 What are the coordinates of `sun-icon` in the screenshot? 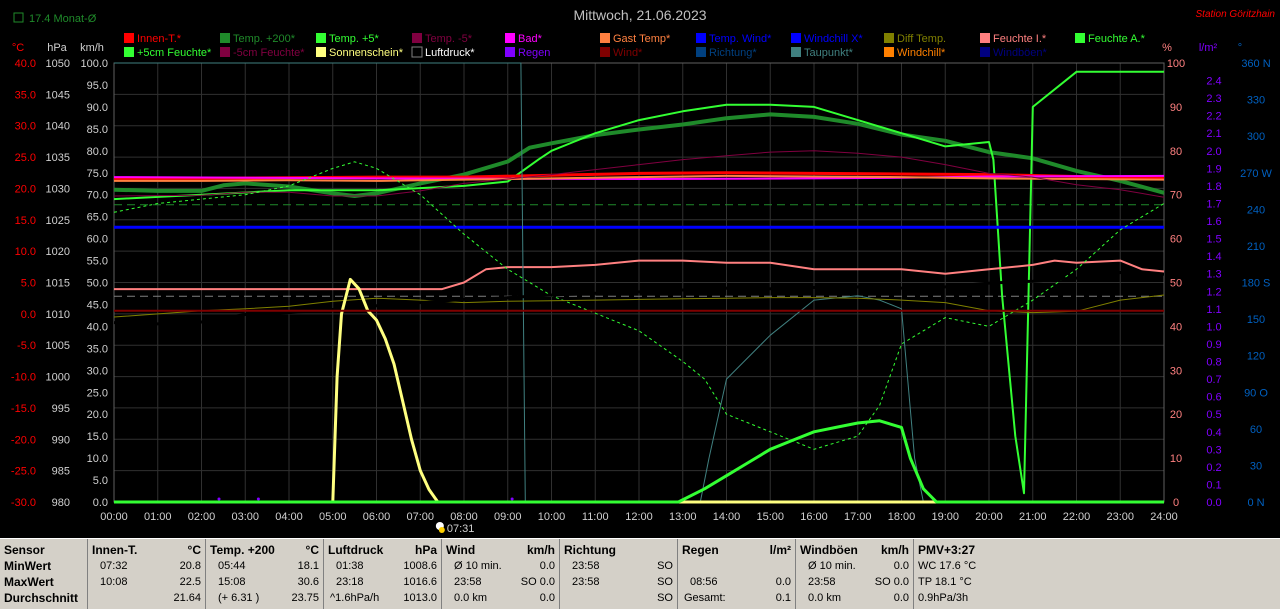 It's located at (441, 530).